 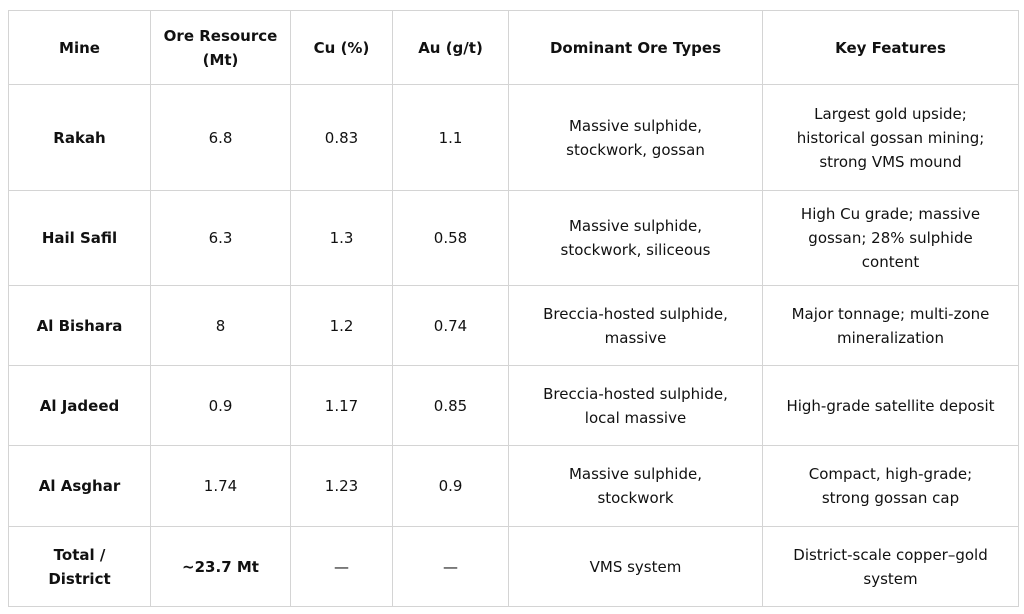 What do you see at coordinates (890, 262) in the screenshot?
I see `cell-line: content` at bounding box center [890, 262].